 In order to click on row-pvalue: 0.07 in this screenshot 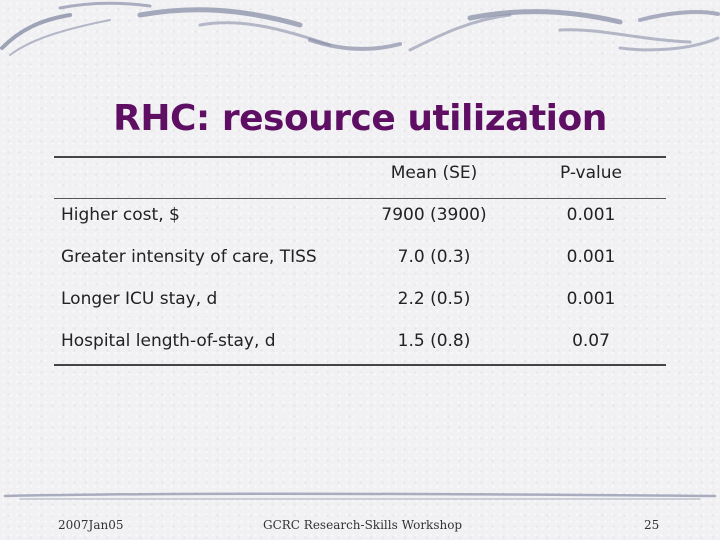, I will do `click(591, 341)`.